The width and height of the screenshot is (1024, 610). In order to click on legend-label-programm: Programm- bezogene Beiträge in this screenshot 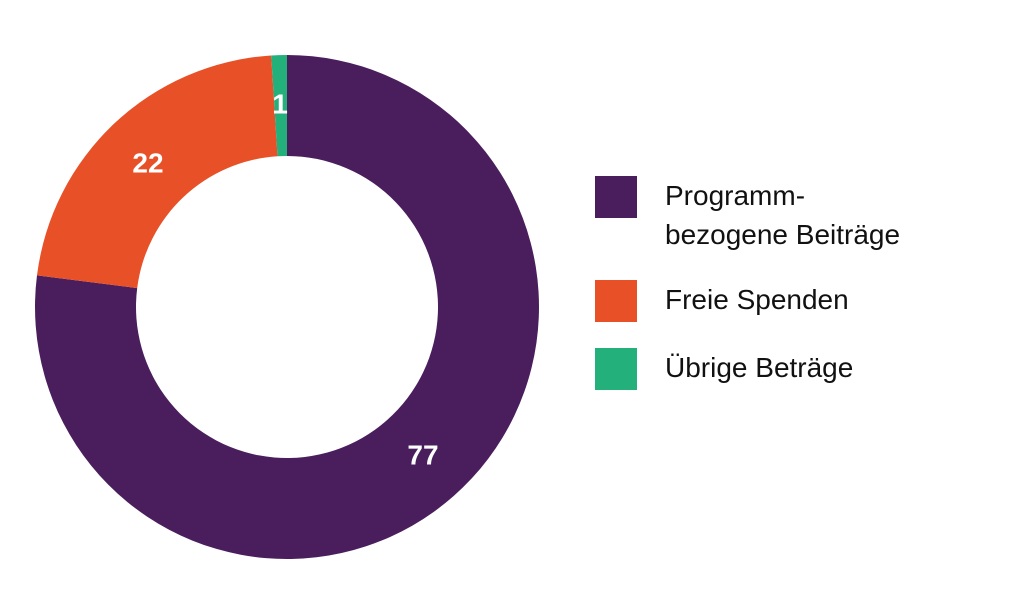, I will do `click(783, 215)`.